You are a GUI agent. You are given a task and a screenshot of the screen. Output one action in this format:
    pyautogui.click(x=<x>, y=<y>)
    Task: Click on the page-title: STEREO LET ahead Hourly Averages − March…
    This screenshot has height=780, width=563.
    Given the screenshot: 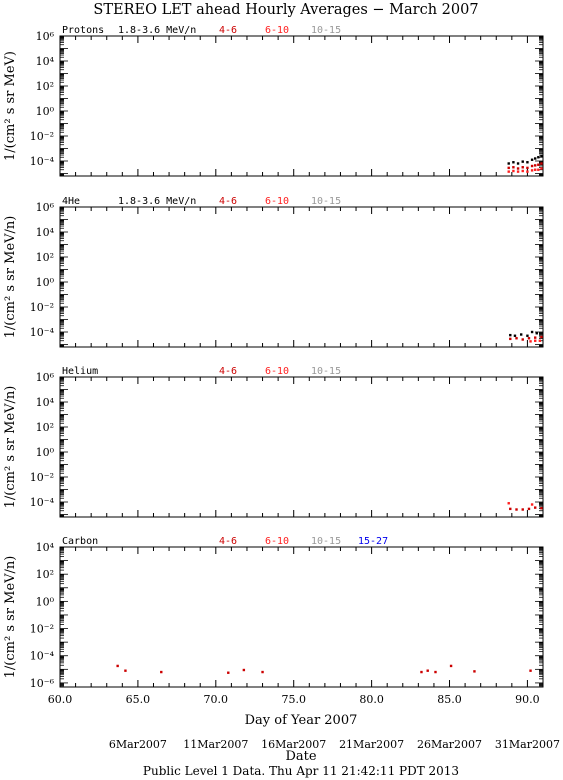 What is the action you would take?
    pyautogui.click(x=285, y=10)
    